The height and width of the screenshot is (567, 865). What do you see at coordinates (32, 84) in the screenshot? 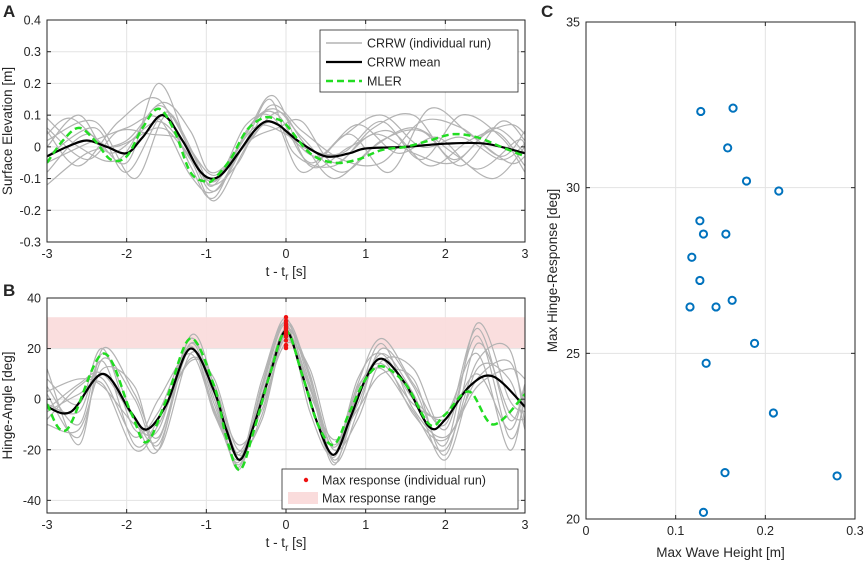
I see `panel-a-y-tick-label: 0.2` at bounding box center [32, 84].